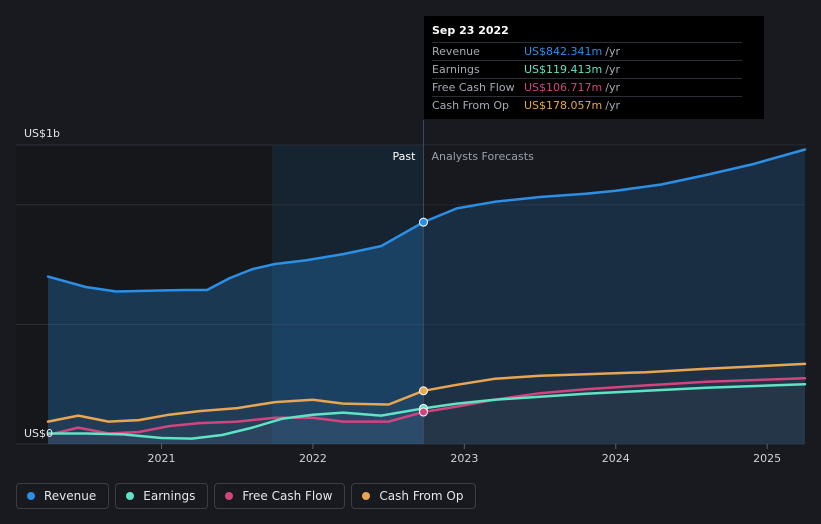 The image size is (821, 524). I want to click on past-label: Past, so click(405, 156).